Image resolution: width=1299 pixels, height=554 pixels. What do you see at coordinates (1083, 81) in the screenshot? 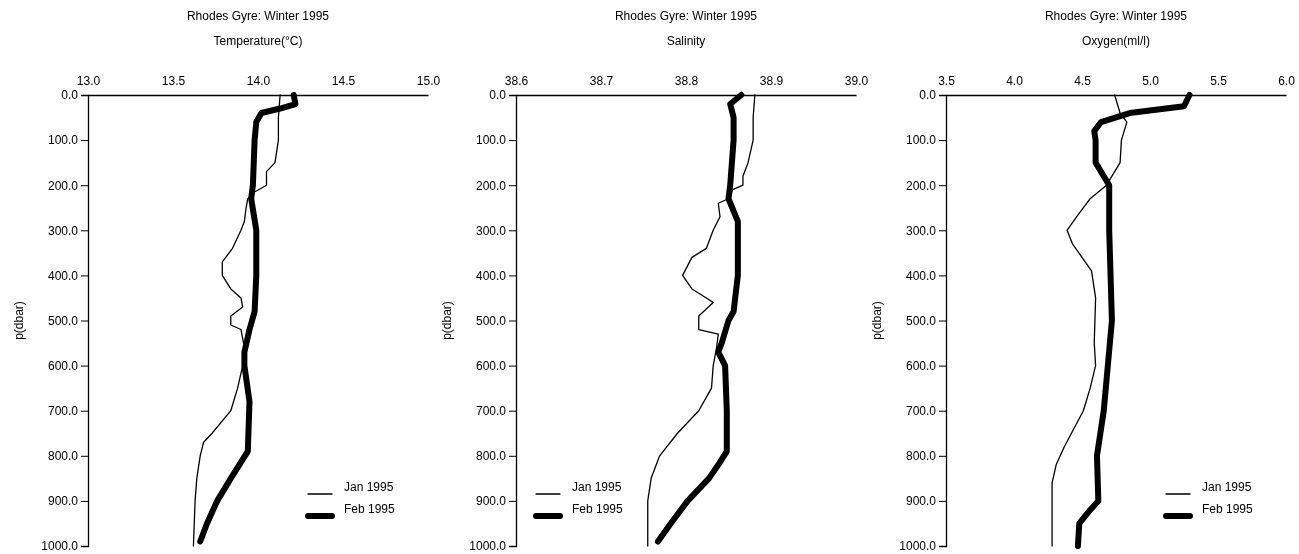
I see `x-tick-label: 4.5` at bounding box center [1083, 81].